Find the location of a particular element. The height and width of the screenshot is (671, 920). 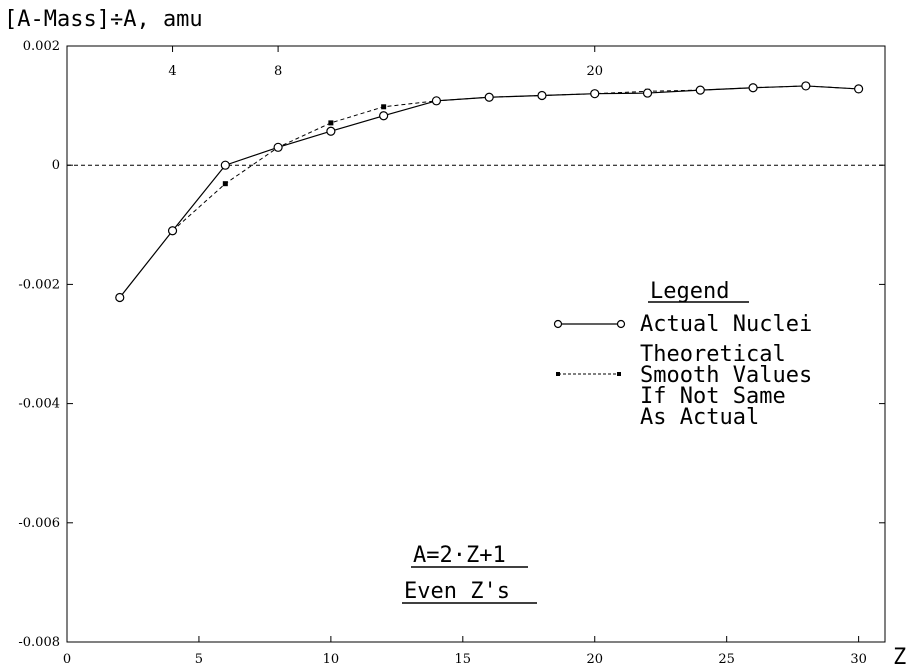

x-tick-label: 10 is located at coordinates (331, 659).